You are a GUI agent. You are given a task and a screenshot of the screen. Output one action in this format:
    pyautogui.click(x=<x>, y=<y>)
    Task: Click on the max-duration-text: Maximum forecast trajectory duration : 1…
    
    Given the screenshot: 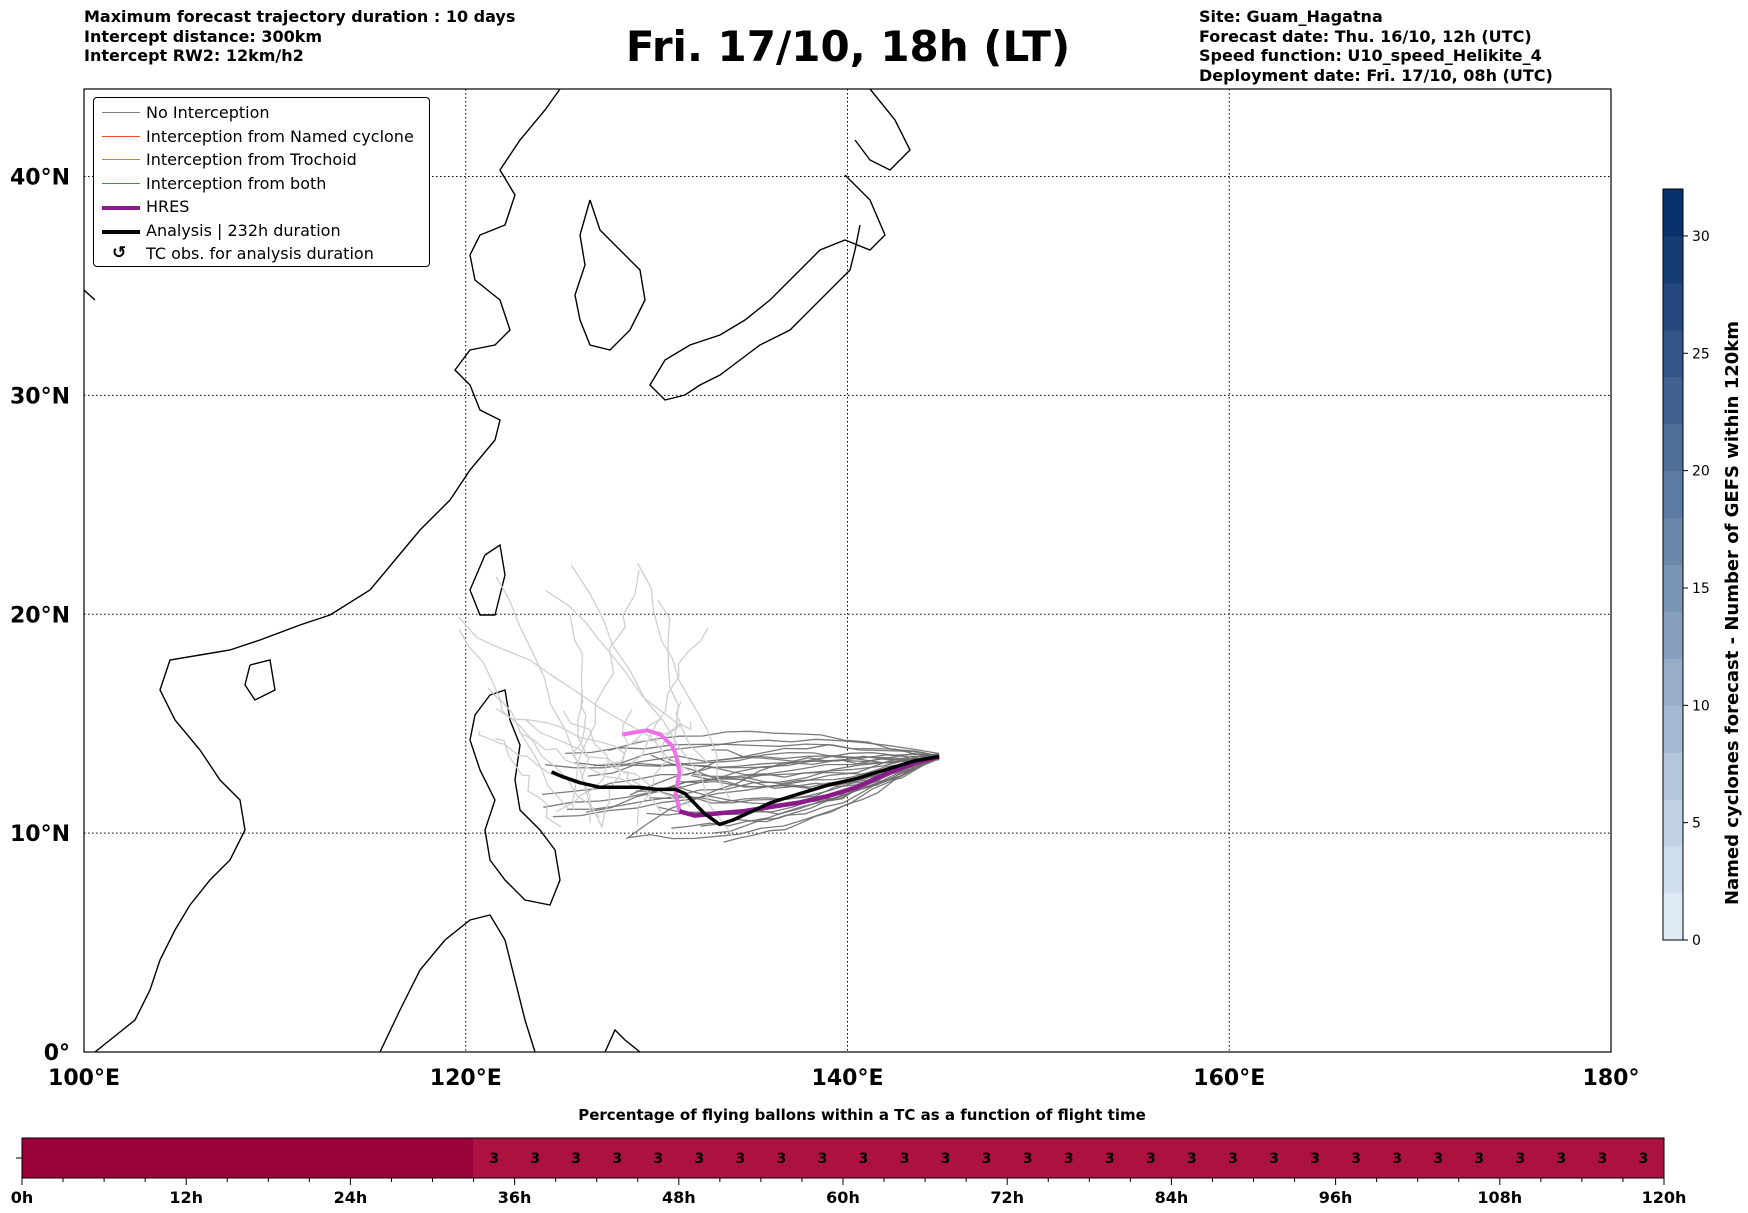 What is the action you would take?
    pyautogui.click(x=300, y=16)
    